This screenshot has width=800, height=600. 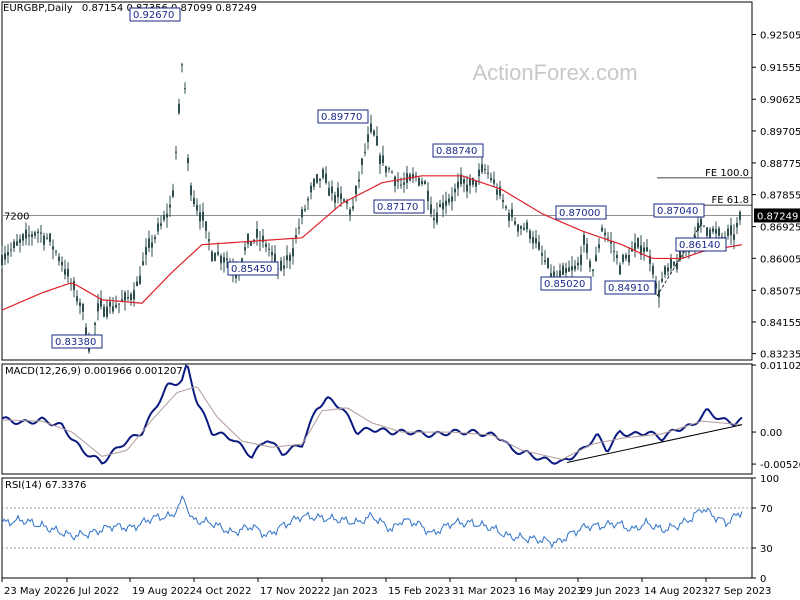 What do you see at coordinates (292, 591) in the screenshot?
I see `x-tick-label: 17 Nov 2022` at bounding box center [292, 591].